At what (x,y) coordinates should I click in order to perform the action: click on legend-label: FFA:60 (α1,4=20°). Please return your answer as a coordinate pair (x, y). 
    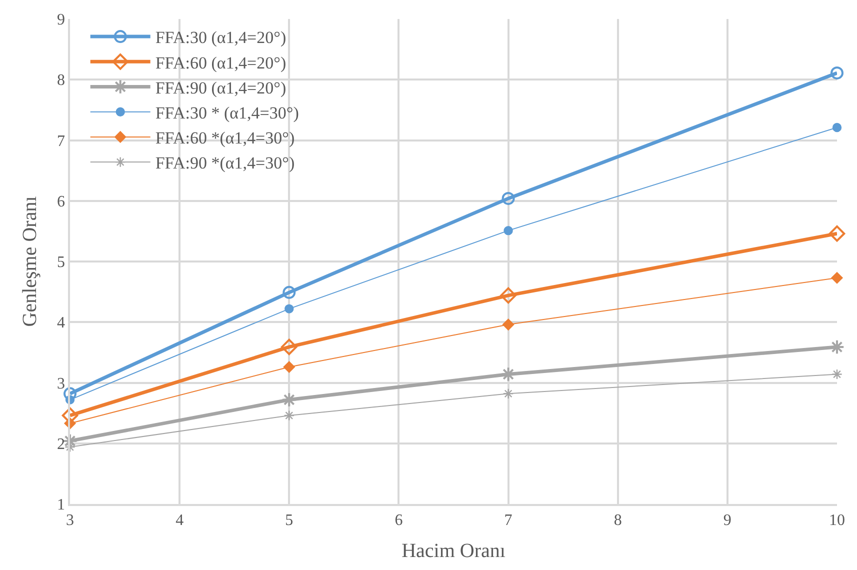
    Looking at the image, I should click on (220, 62).